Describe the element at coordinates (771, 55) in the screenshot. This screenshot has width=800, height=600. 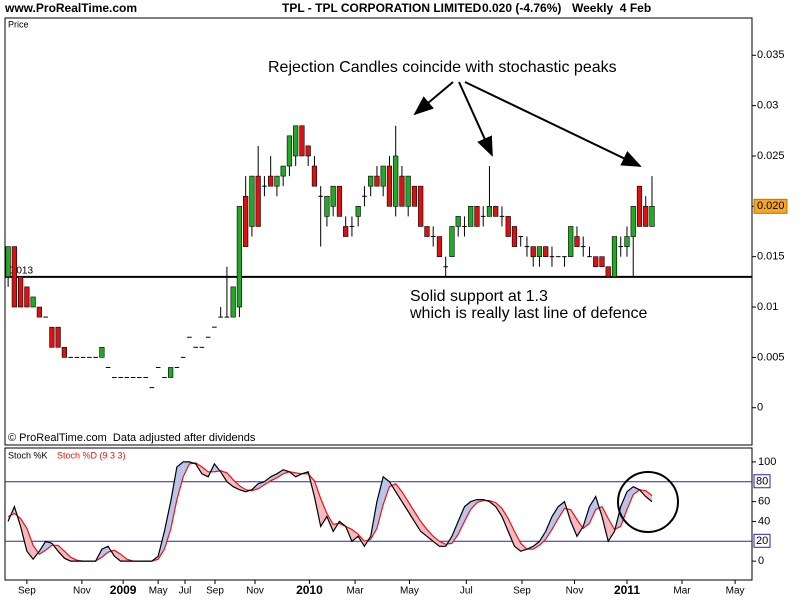
I see `y-tick-label: 0.035` at that location.